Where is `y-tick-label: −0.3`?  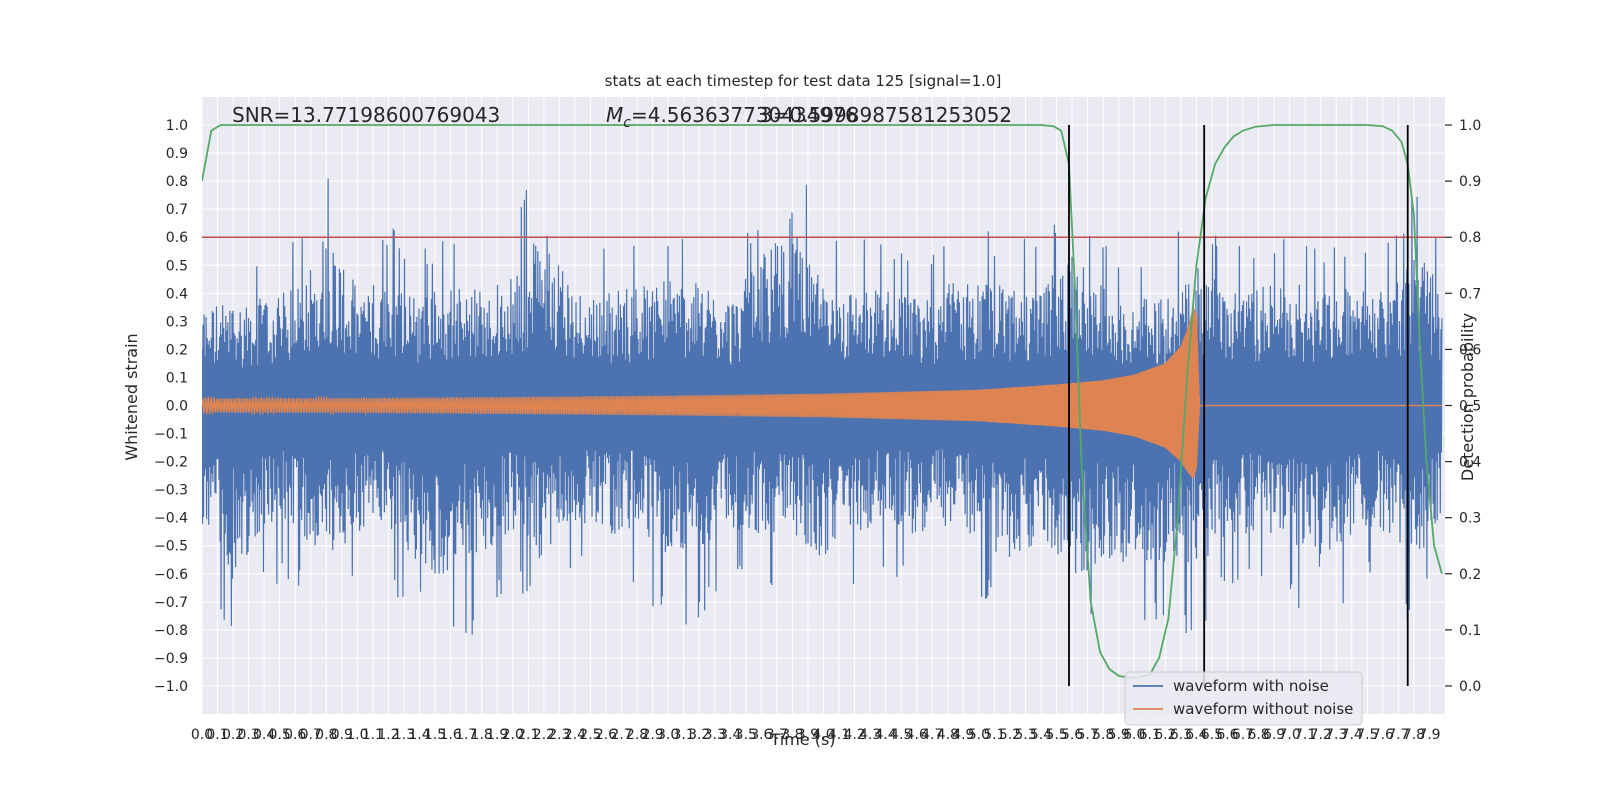 y-tick-label: −0.3 is located at coordinates (171, 491).